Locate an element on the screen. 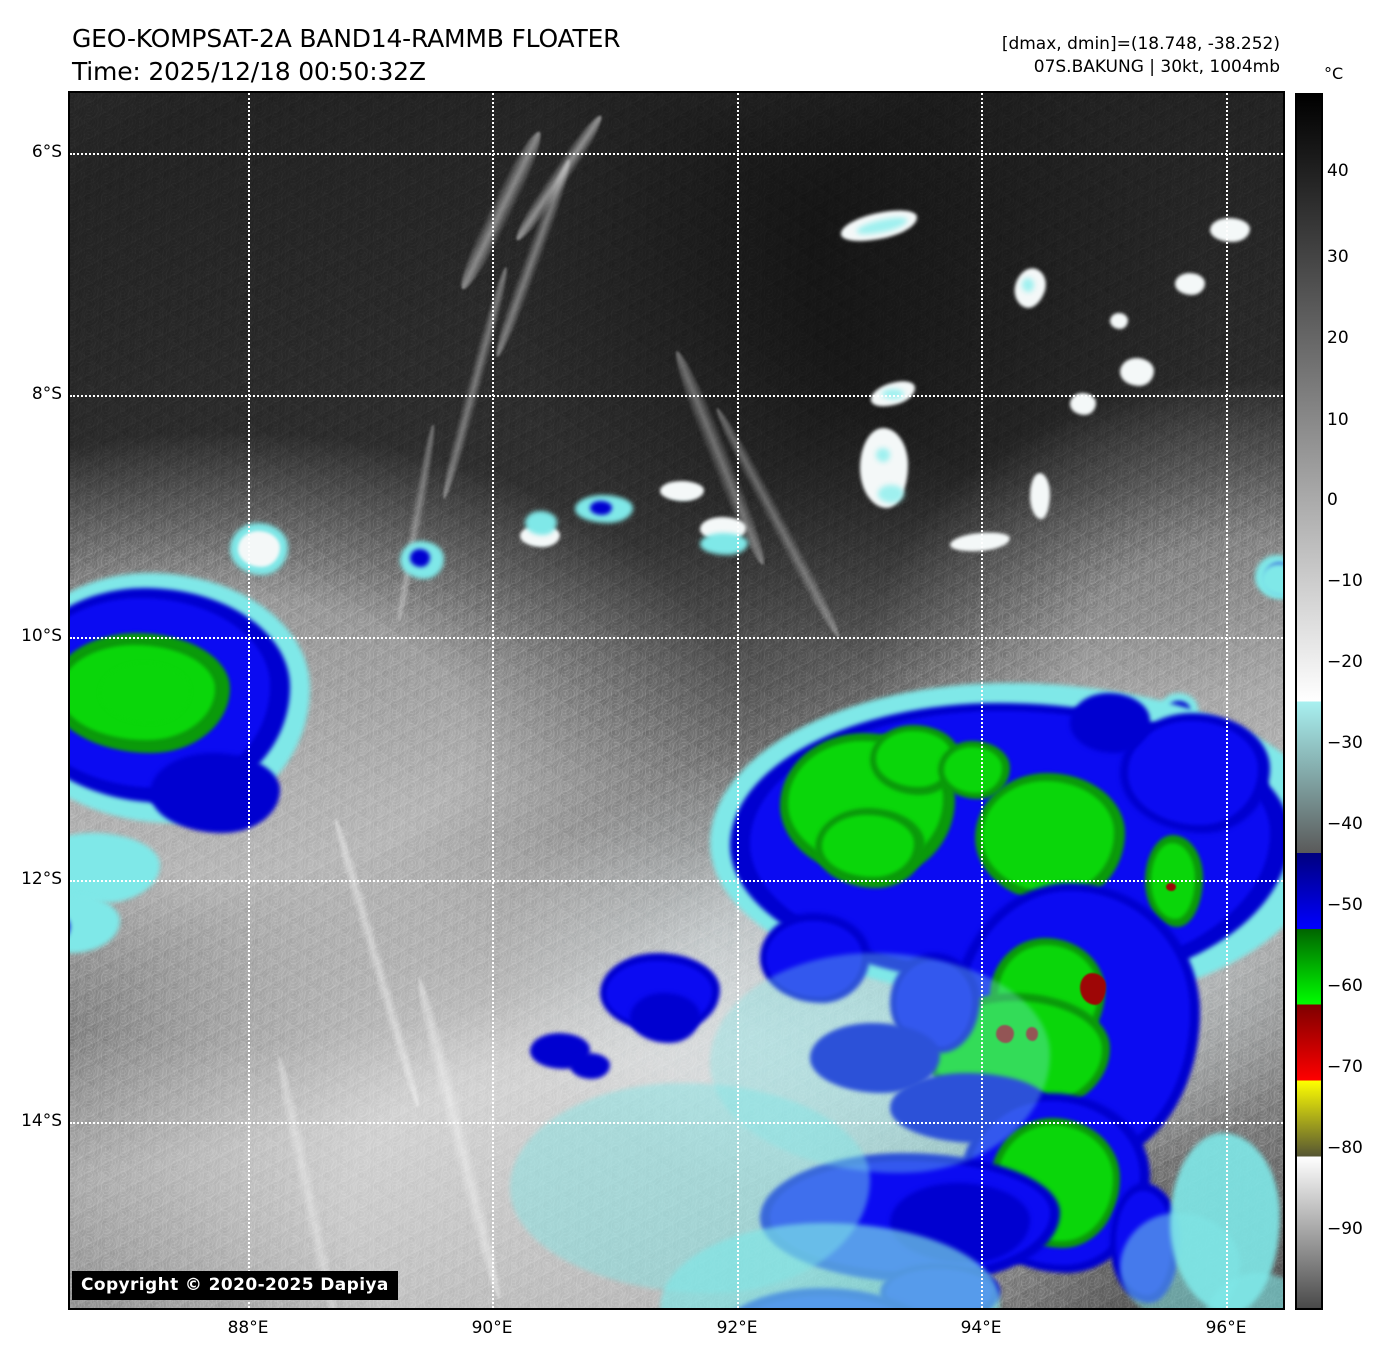 The width and height of the screenshot is (1388, 1359). cbtick-m10: −10 is located at coordinates (1345, 581).